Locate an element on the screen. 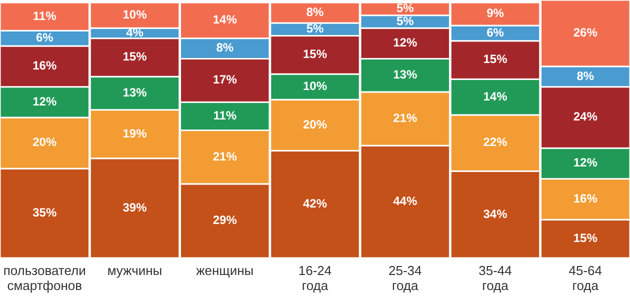  data-label: 17% is located at coordinates (225, 79).